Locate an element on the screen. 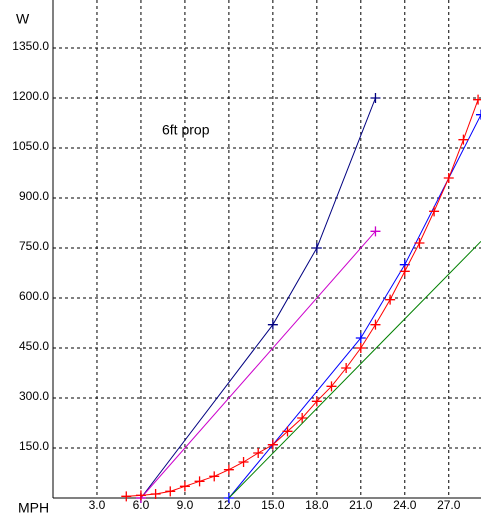 The image size is (481, 523). x-tick-label: 15.0 is located at coordinates (273, 505).